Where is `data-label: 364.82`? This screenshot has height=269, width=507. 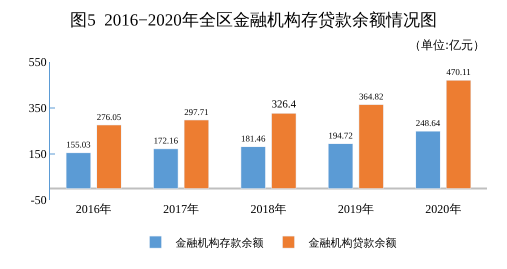 data-label: 364.82 is located at coordinates (371, 96).